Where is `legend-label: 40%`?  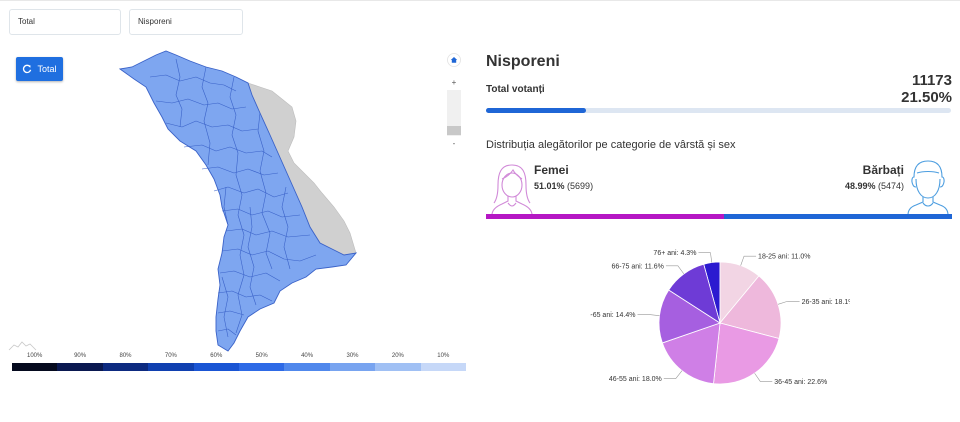
legend-label: 40% is located at coordinates (307, 356).